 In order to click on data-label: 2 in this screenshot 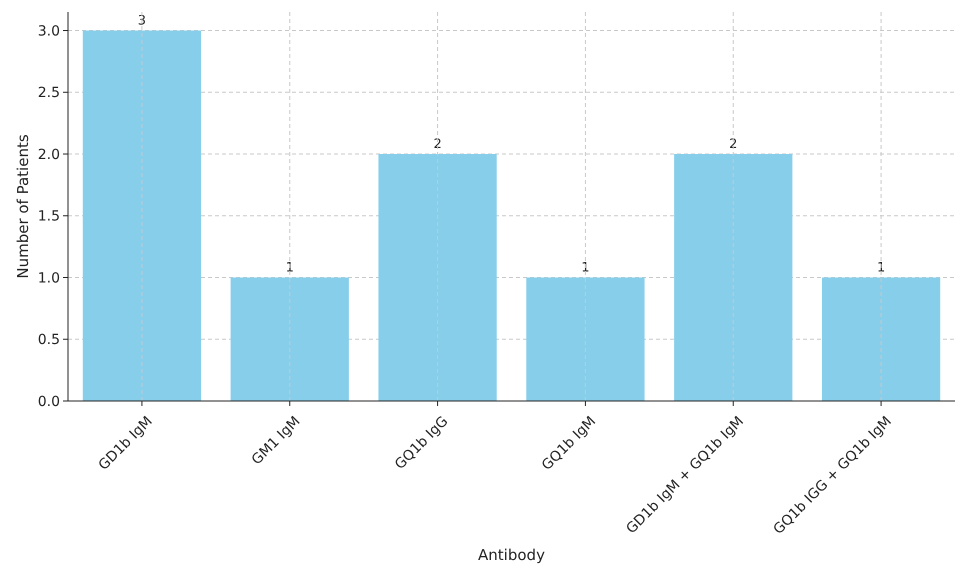, I will do `click(437, 144)`.